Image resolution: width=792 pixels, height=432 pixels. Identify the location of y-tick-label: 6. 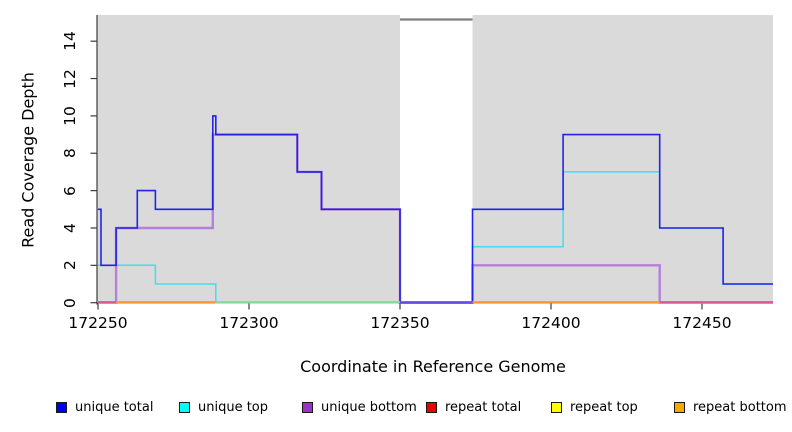
(70, 190).